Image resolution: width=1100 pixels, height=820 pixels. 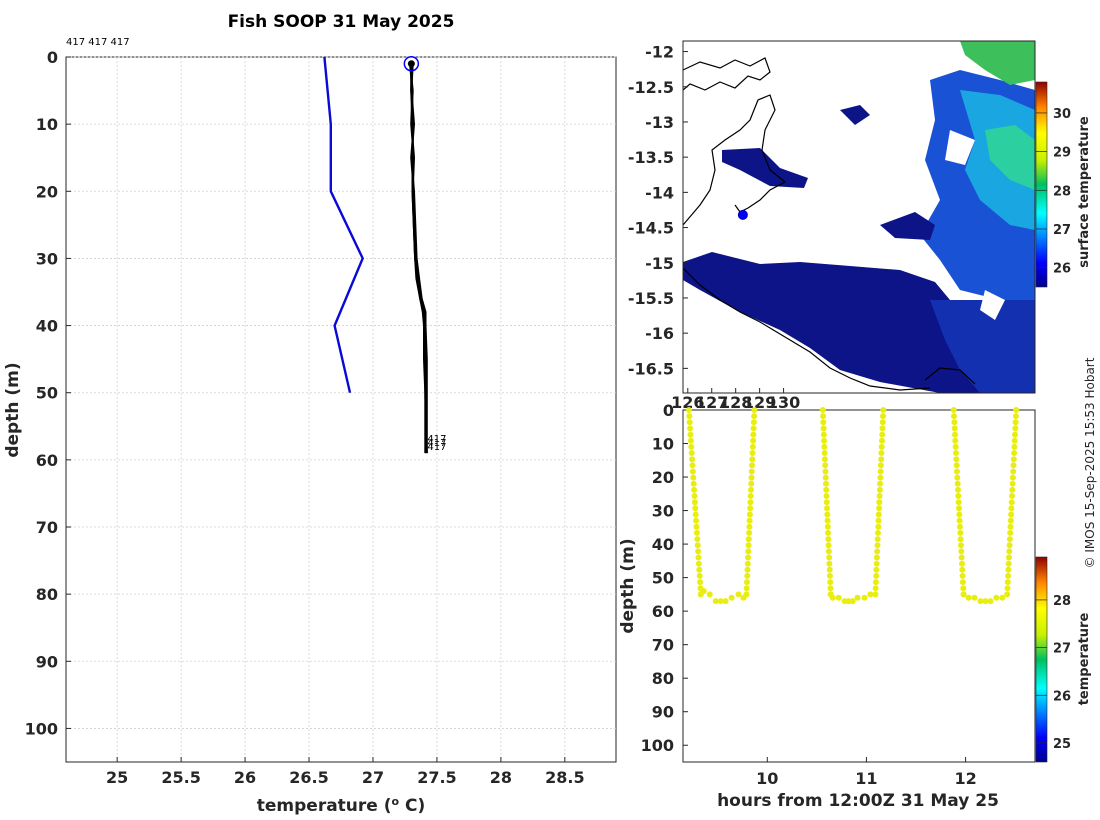 What do you see at coordinates (436, 777) in the screenshot?
I see `profile-xtick-label: 27.5` at bounding box center [436, 777].